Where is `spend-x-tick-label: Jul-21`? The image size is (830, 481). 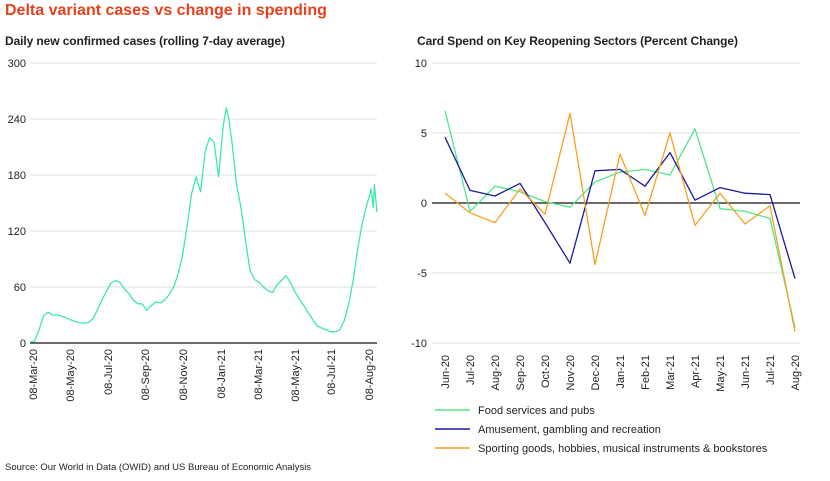
spend-x-tick-label: Jul-21 is located at coordinates (771, 370).